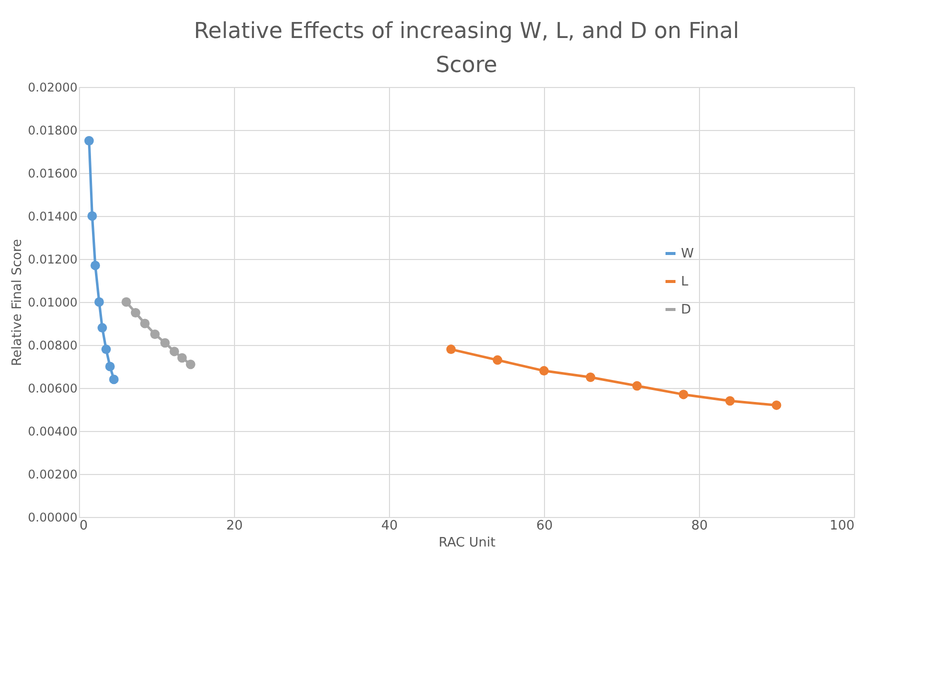 This screenshot has height=697, width=945. I want to click on y-tick-label: 0.00600, so click(53, 389).